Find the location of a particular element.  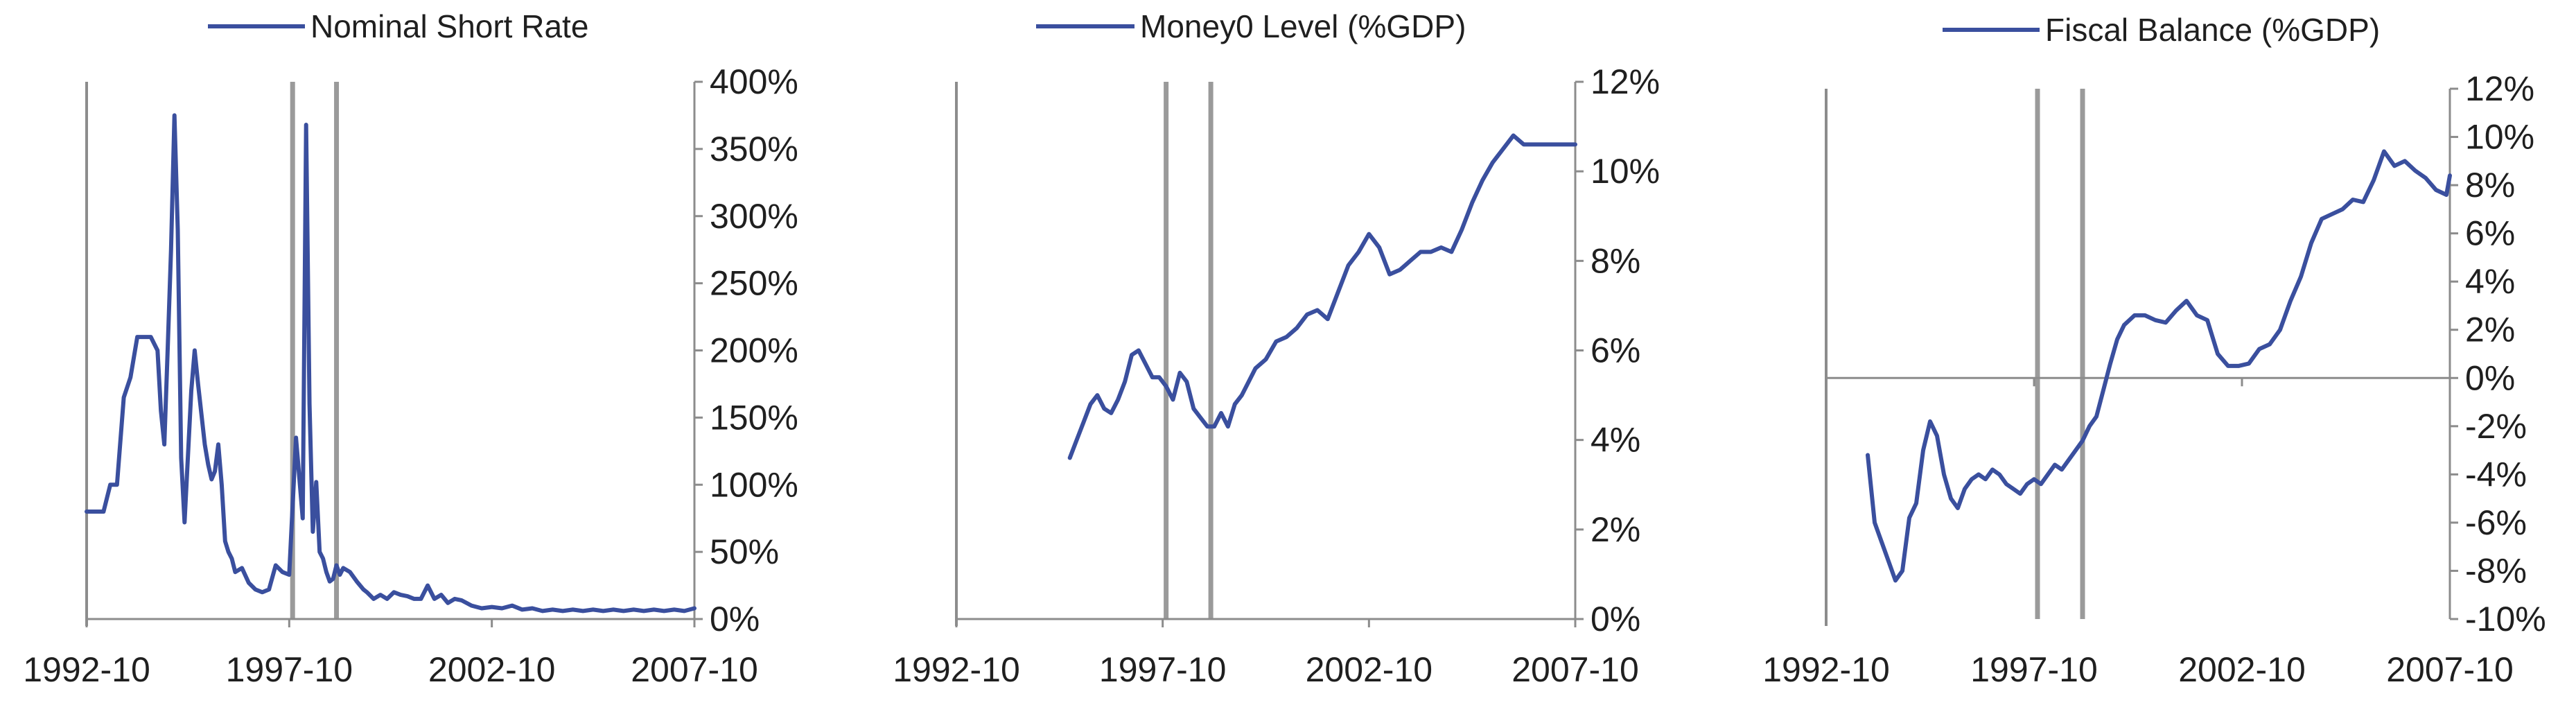

y-tick-label: -8% is located at coordinates (2496, 570).